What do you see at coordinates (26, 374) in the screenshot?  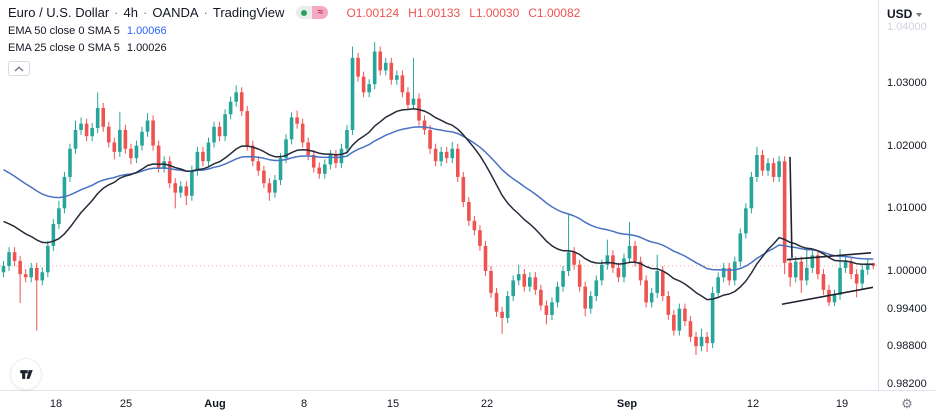 I see `tradingview-logo` at bounding box center [26, 374].